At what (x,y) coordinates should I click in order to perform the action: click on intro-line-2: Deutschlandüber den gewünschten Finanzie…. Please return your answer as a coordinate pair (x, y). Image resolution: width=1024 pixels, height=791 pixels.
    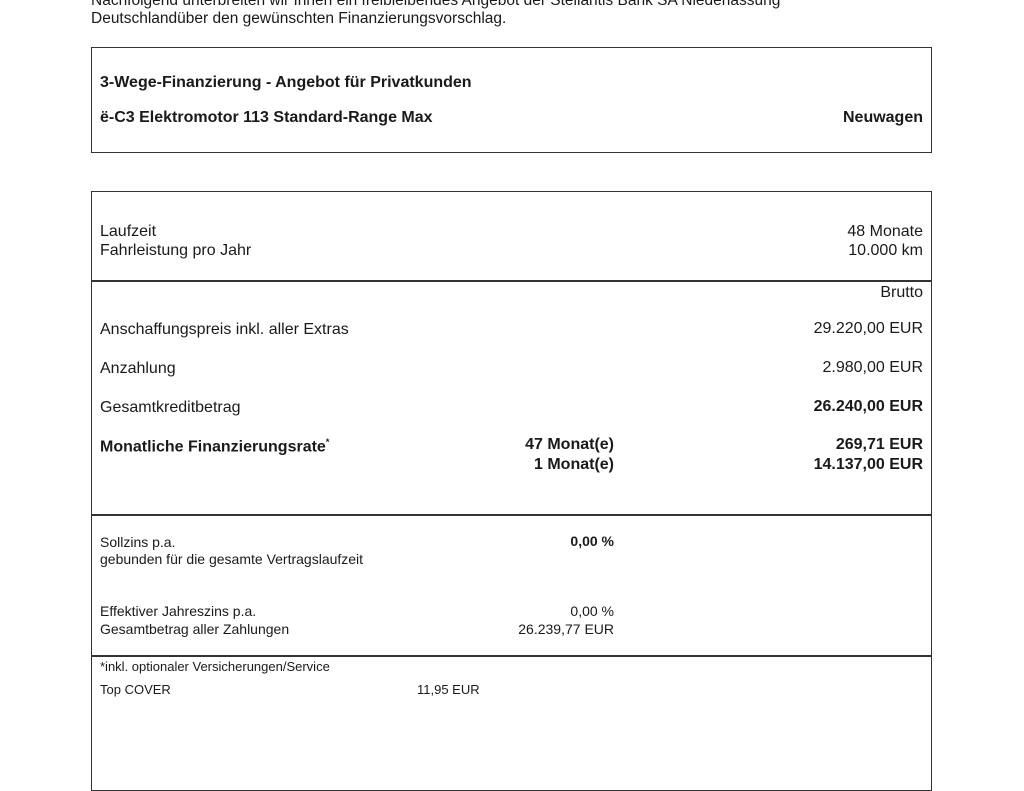
    Looking at the image, I should click on (299, 18).